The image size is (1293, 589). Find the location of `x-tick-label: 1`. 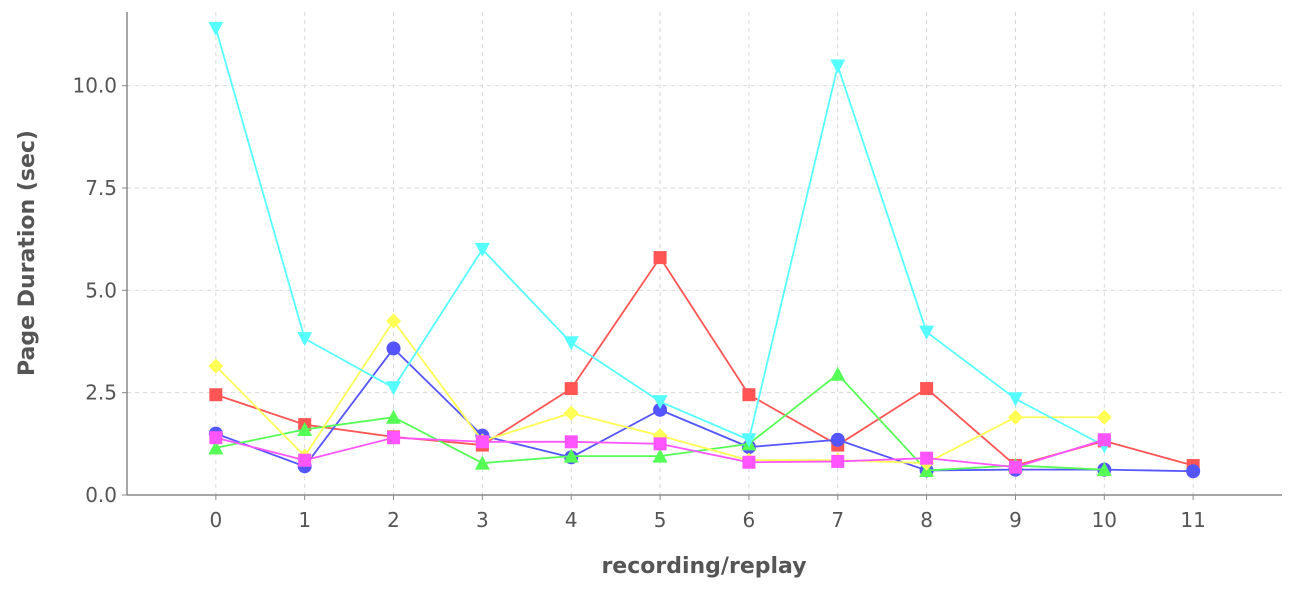

x-tick-label: 1 is located at coordinates (304, 520).